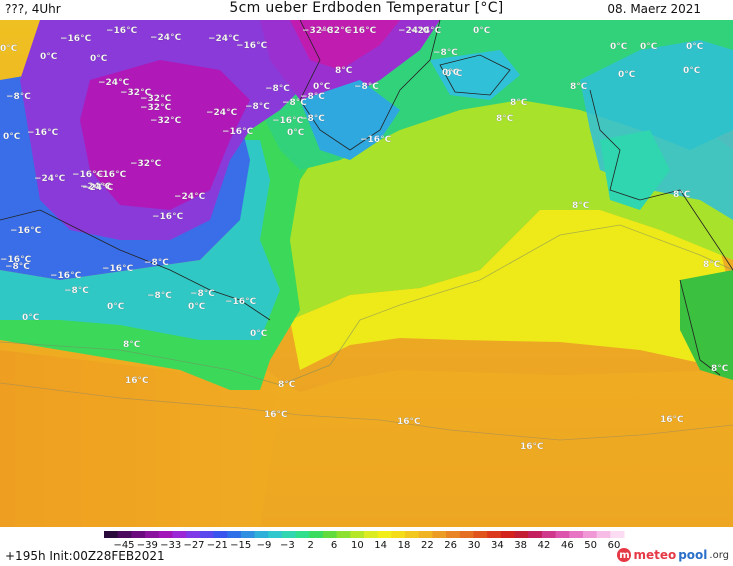  Describe the element at coordinates (357, 544) in the screenshot. I see `colorbar-tick-label: 10` at that location.